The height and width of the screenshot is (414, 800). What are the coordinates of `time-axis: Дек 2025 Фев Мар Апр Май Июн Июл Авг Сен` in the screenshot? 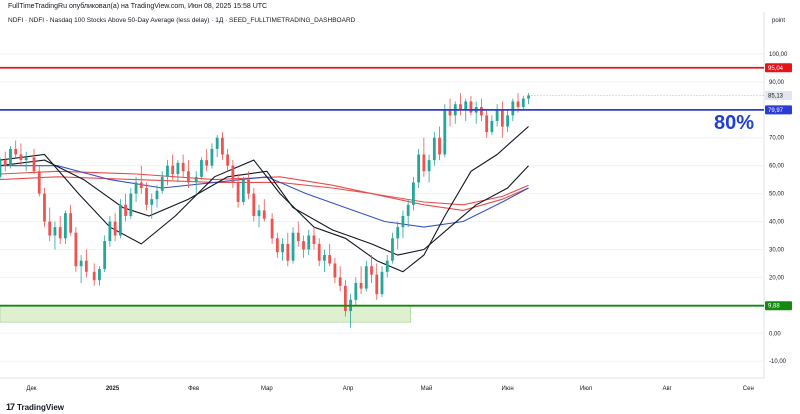 It's located at (389, 388).